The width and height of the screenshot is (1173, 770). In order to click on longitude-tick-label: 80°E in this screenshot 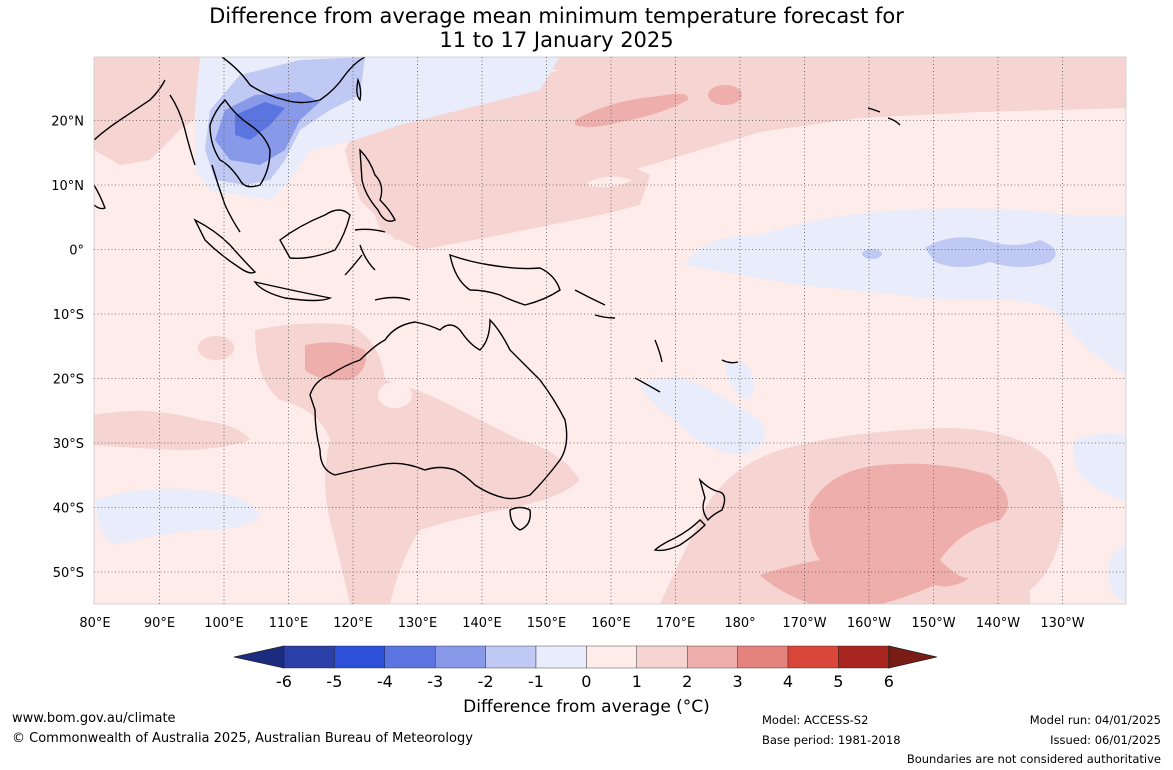, I will do `click(94, 623)`.